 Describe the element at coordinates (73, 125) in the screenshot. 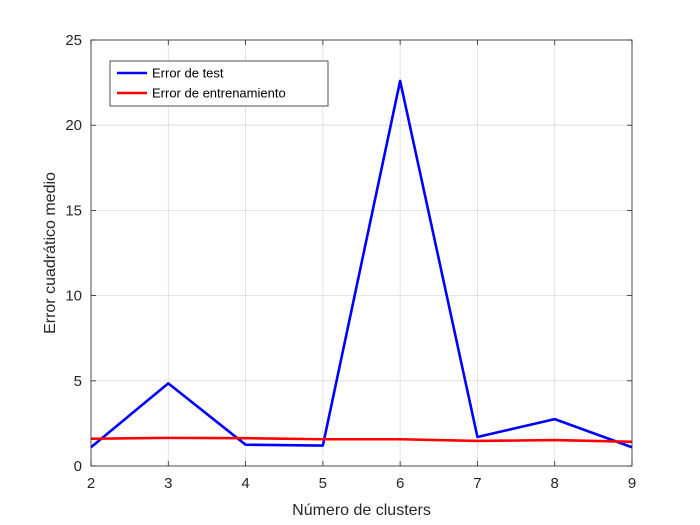

I see `y-tick-label: 20` at that location.